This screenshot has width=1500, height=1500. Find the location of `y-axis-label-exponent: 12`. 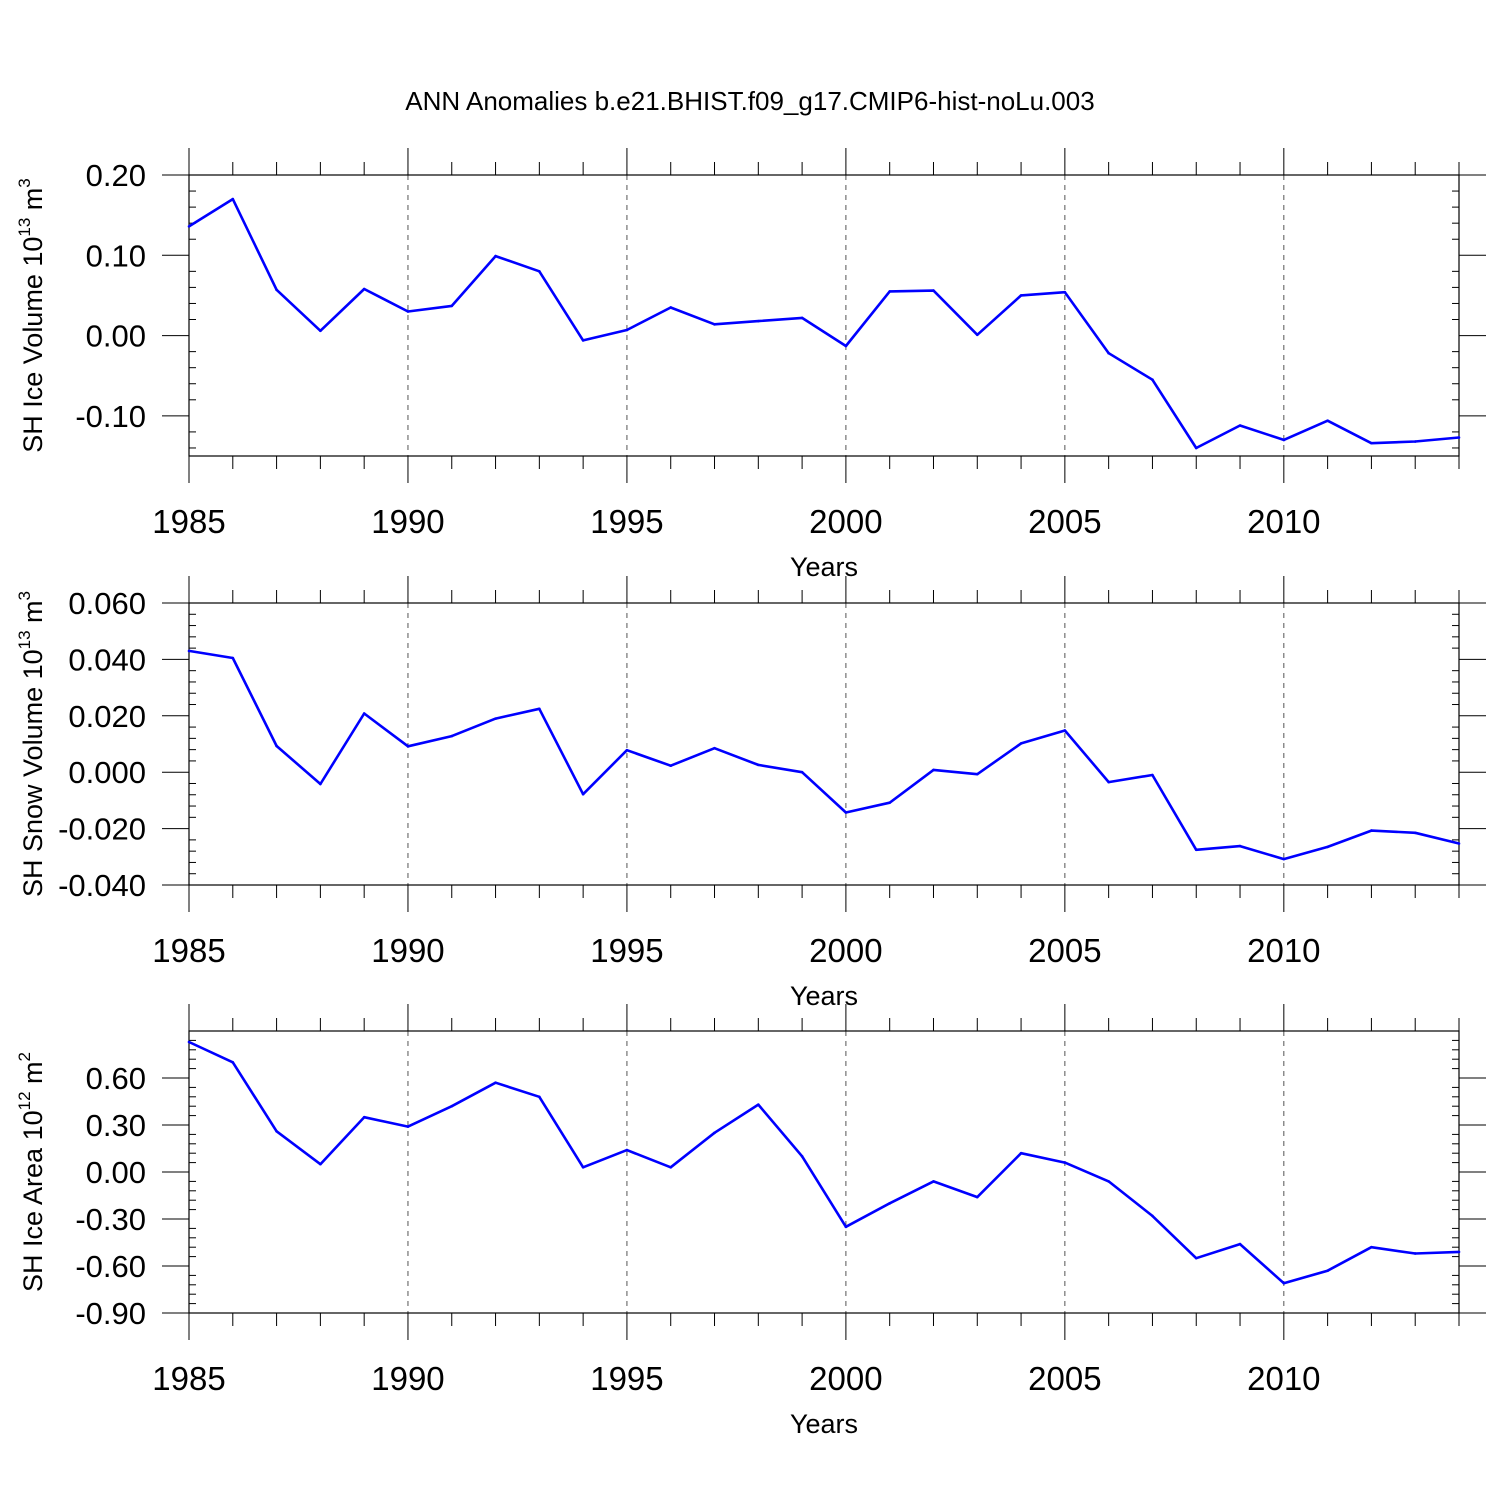

y-axis-label-exponent: 12 is located at coordinates (24, 1100).